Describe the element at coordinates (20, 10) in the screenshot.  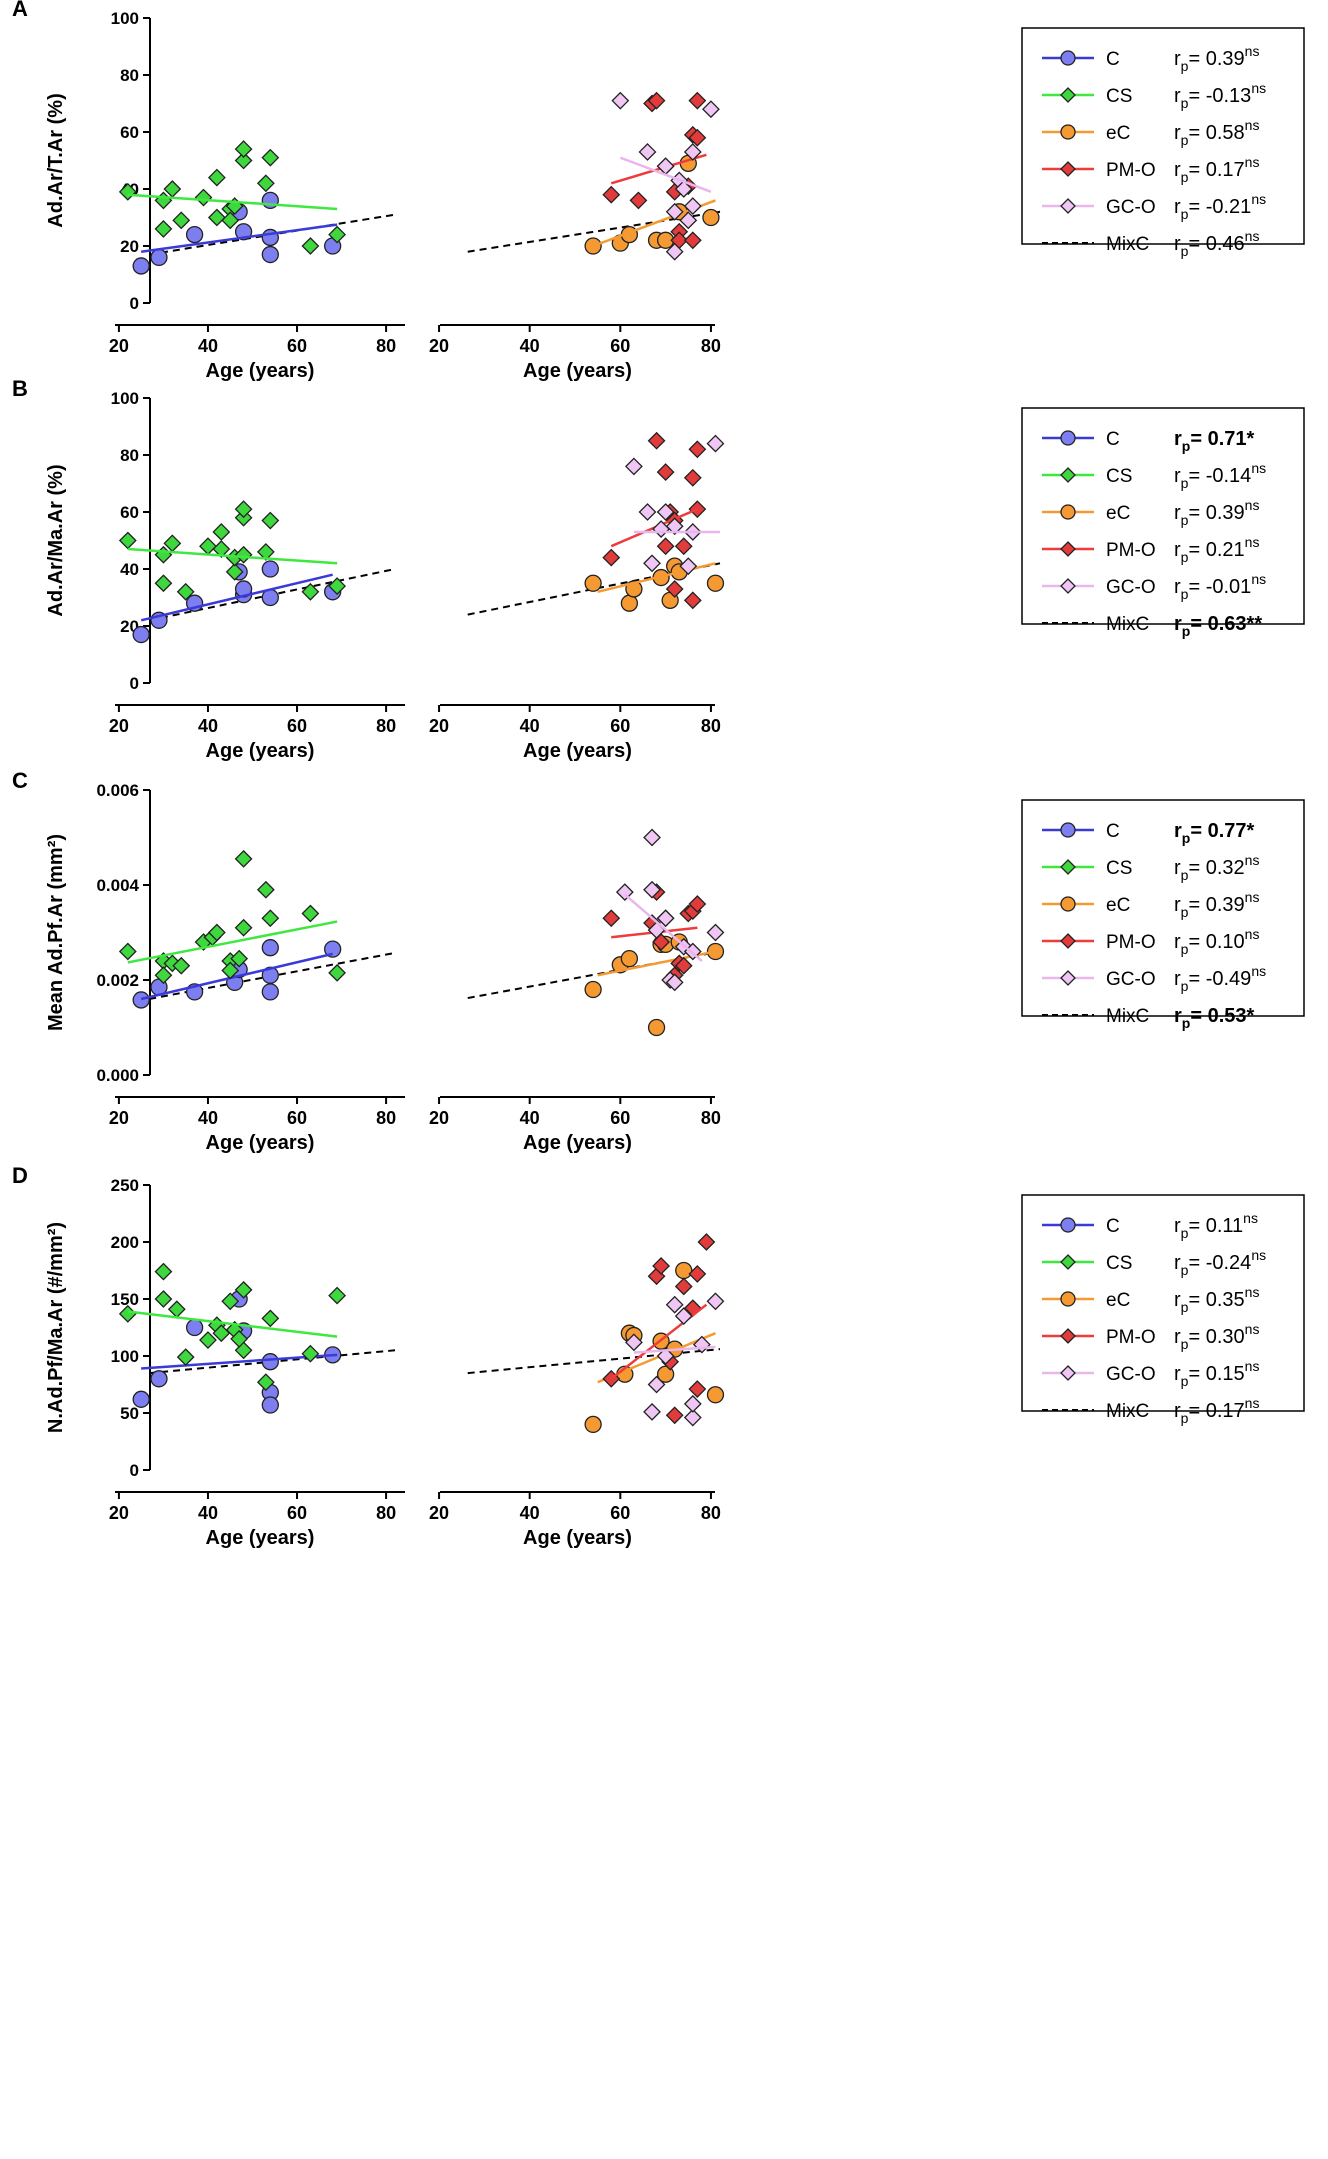
I see `panel-label: A` at that location.